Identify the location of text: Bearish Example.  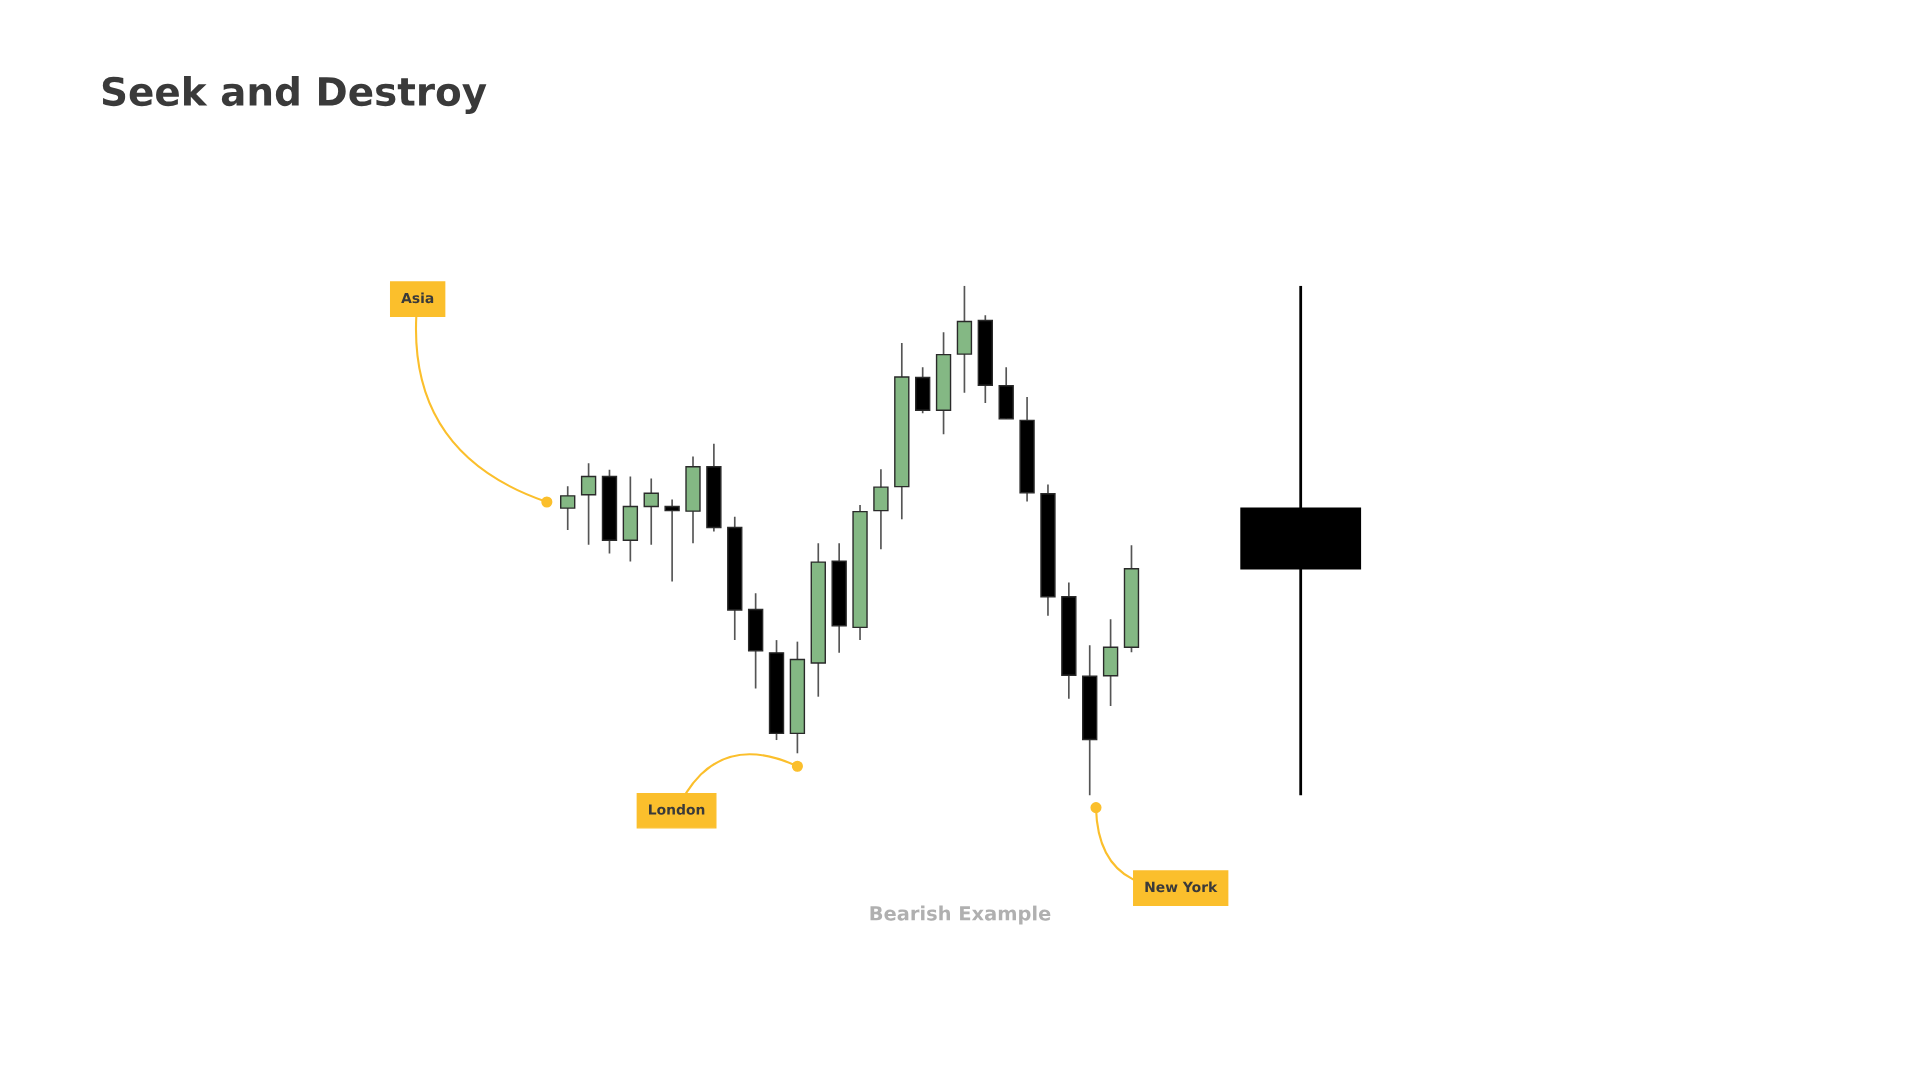
(960, 915).